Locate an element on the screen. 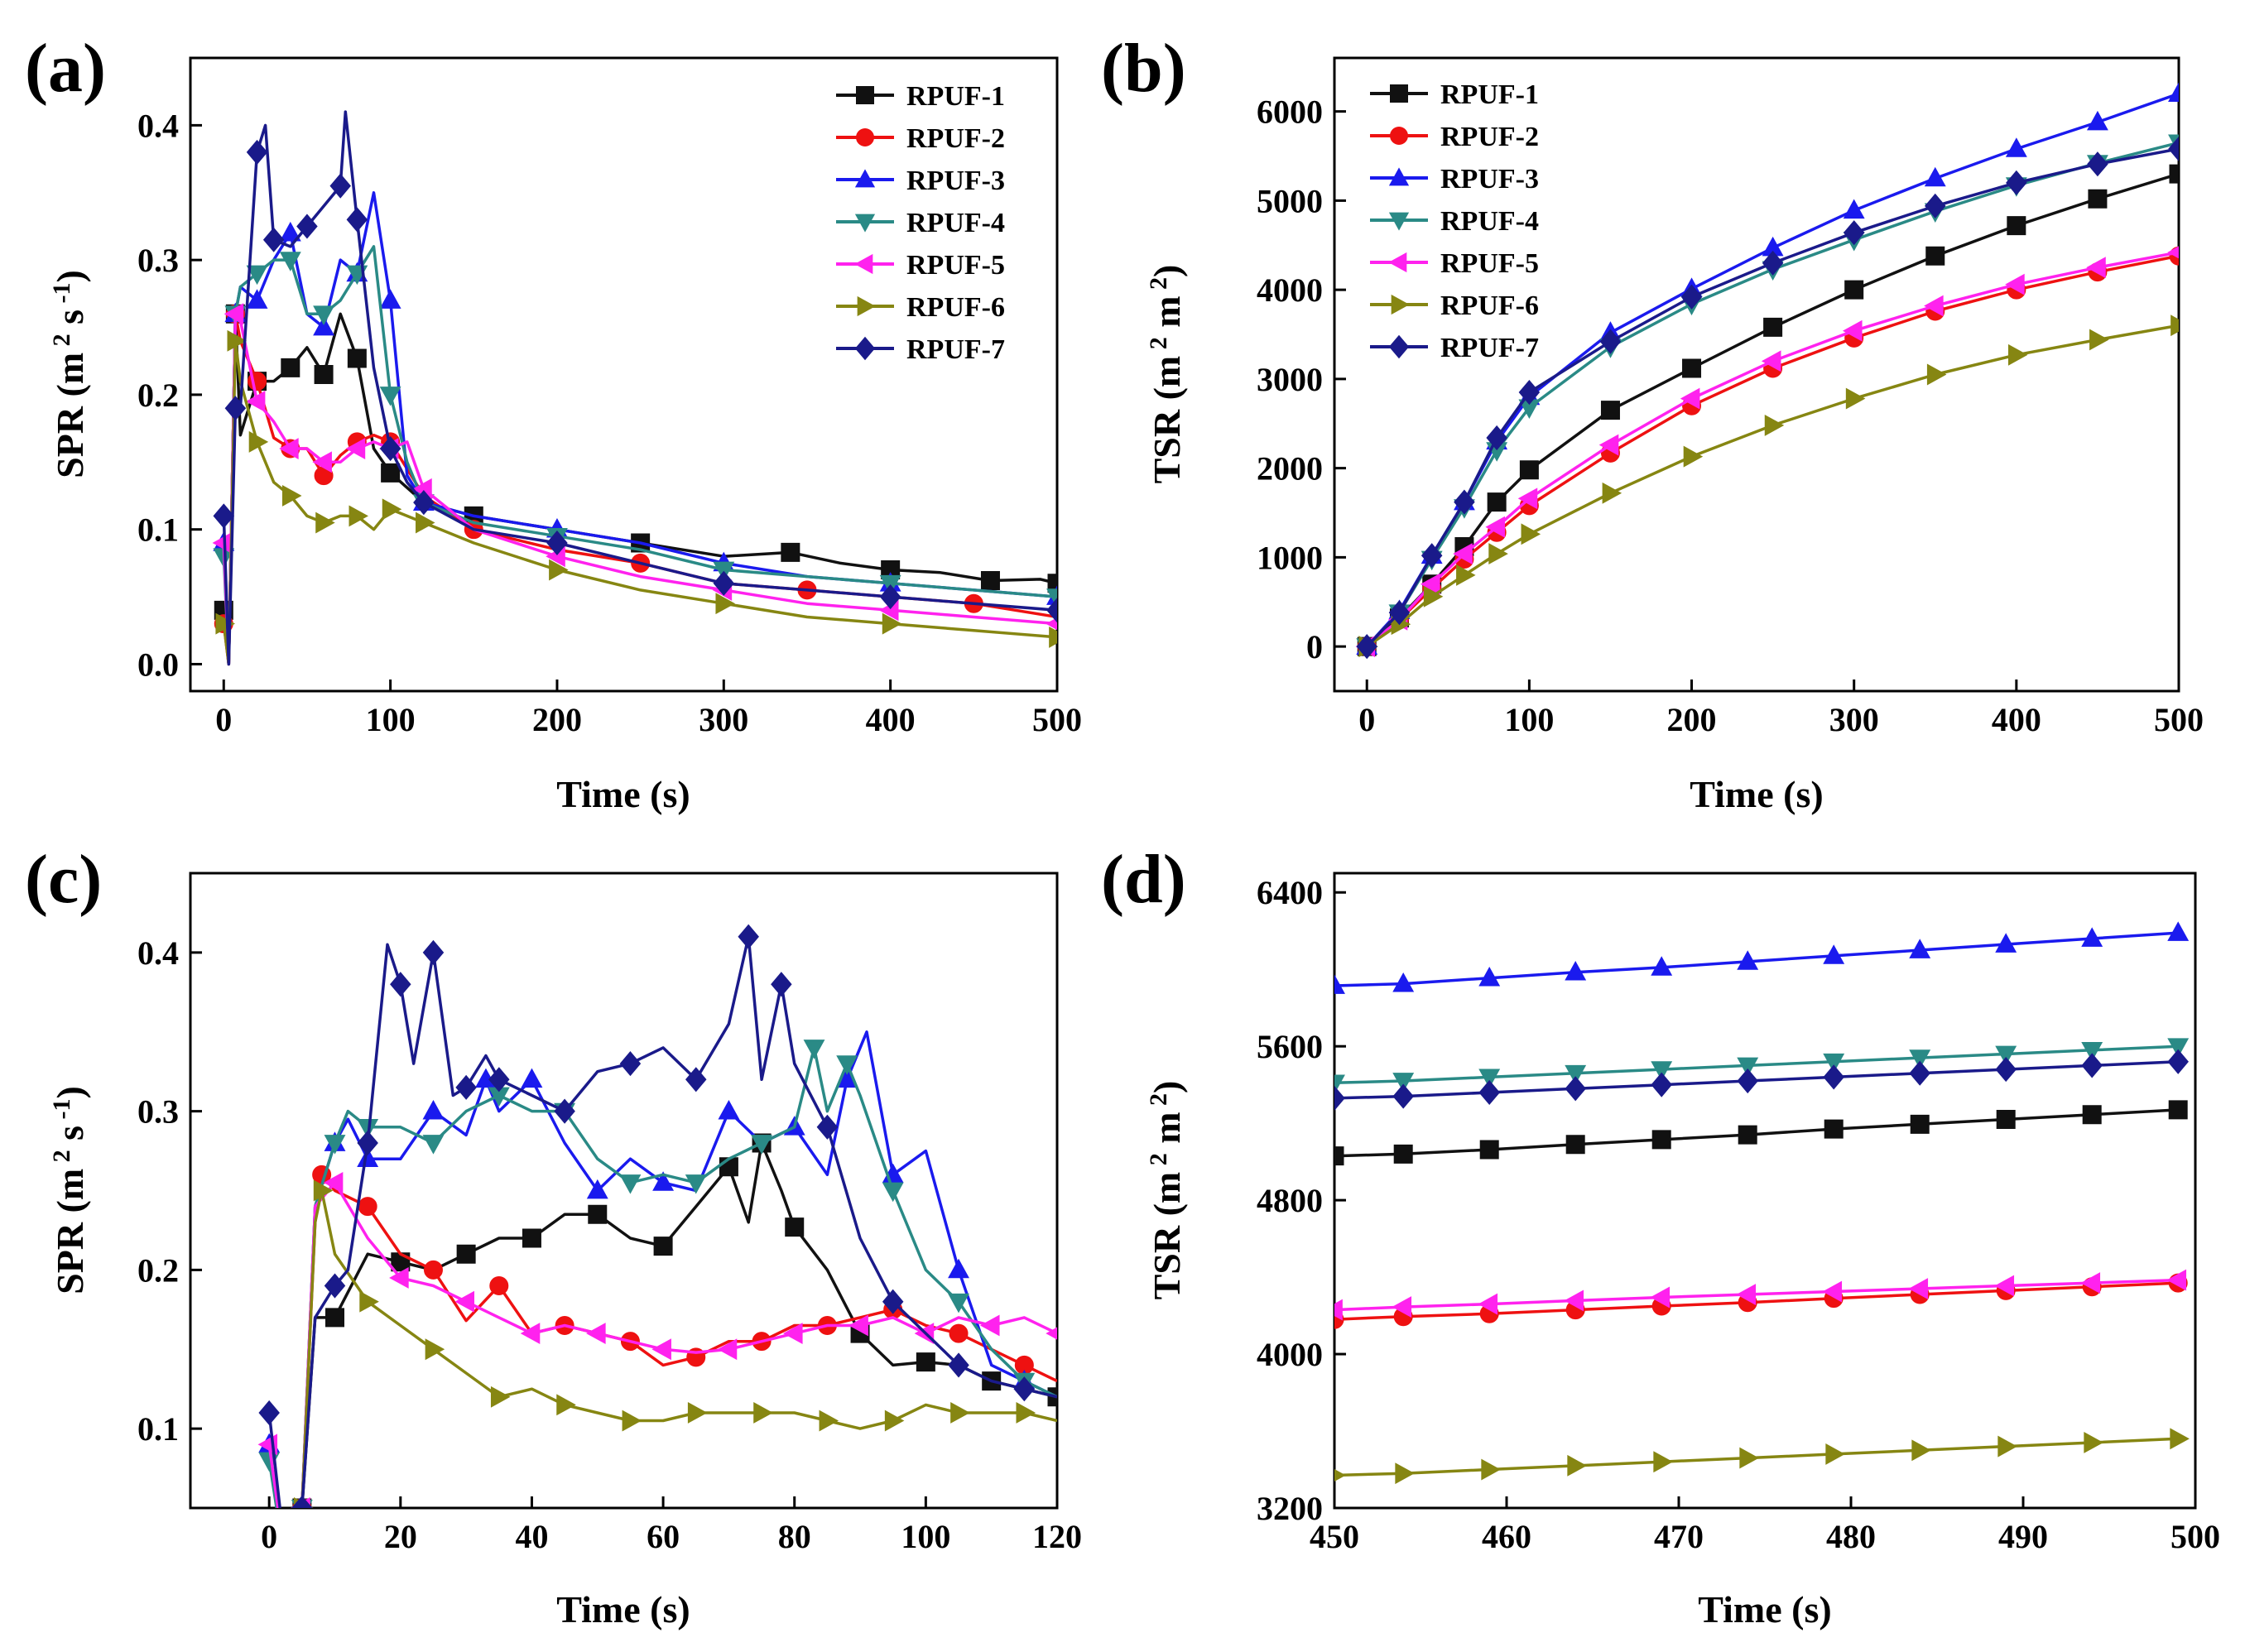 The image size is (2245, 1652). y-axis-title-b: TSR (m 2 m 2) is located at coordinates (1167, 374).